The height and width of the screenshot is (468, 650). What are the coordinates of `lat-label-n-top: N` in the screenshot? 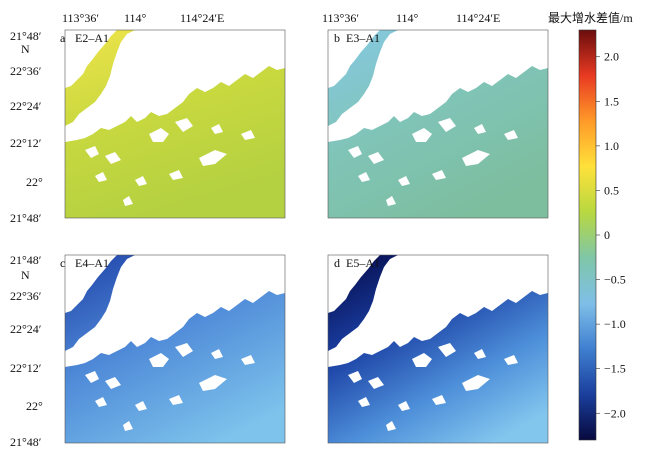 It's located at (25, 49).